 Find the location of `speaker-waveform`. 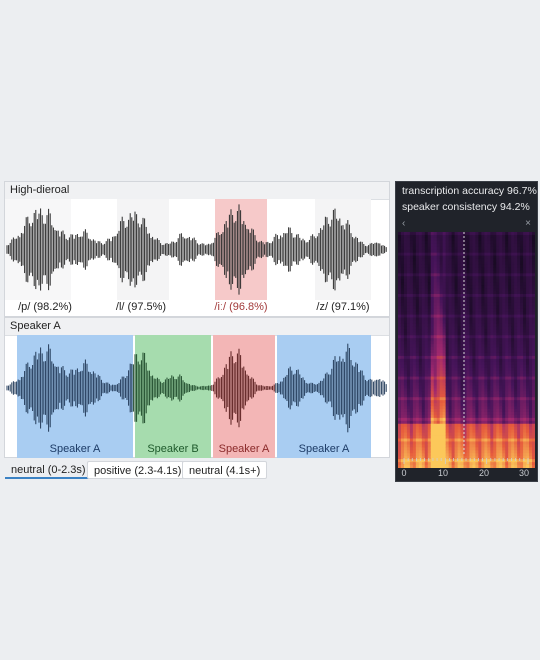

speaker-waveform is located at coordinates (196, 388).